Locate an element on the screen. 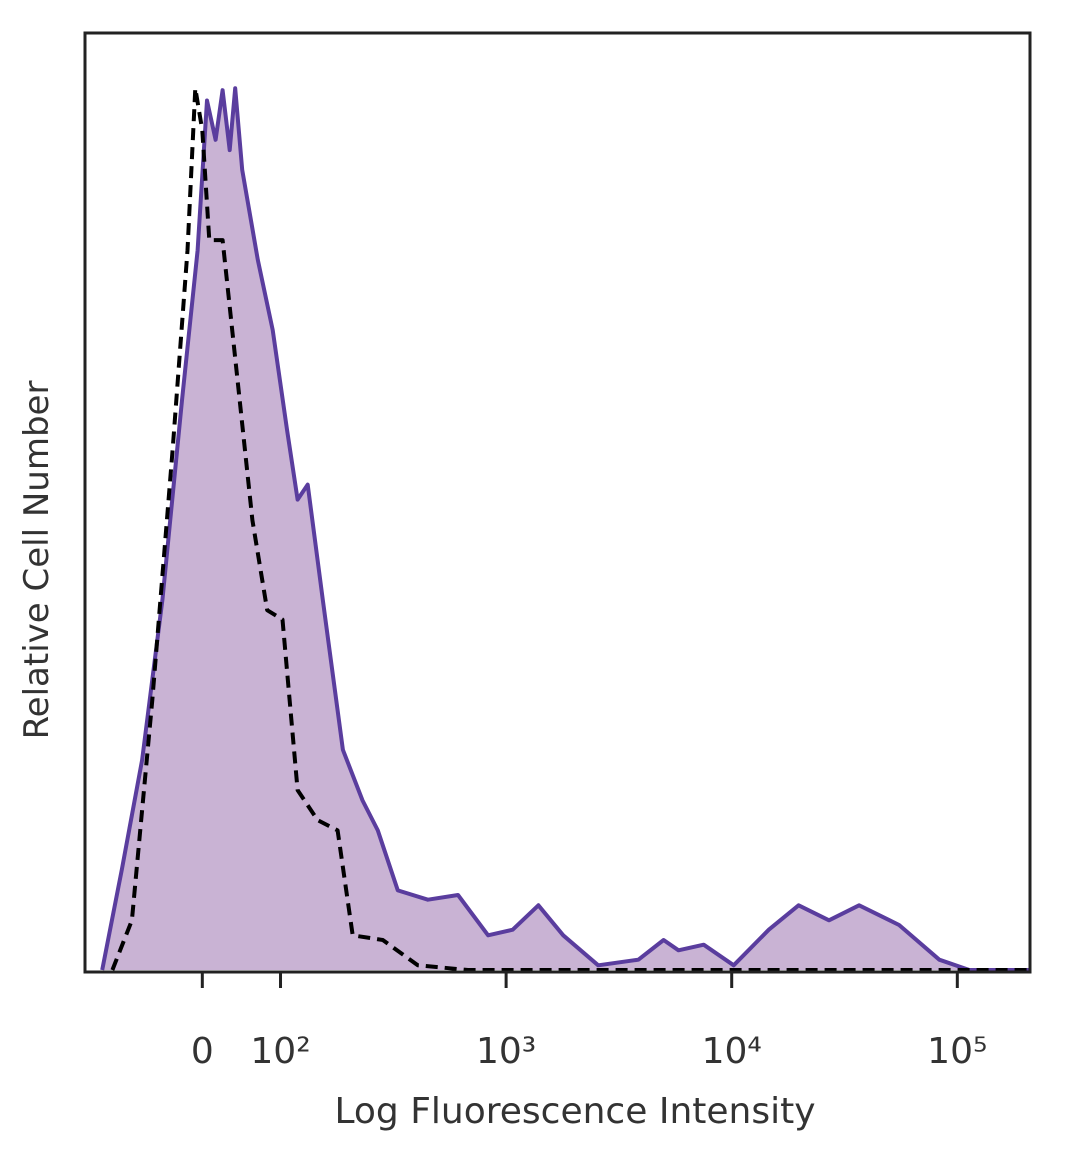 The width and height of the screenshot is (1080, 1173). x-tick-label: 10³ is located at coordinates (506, 1051).